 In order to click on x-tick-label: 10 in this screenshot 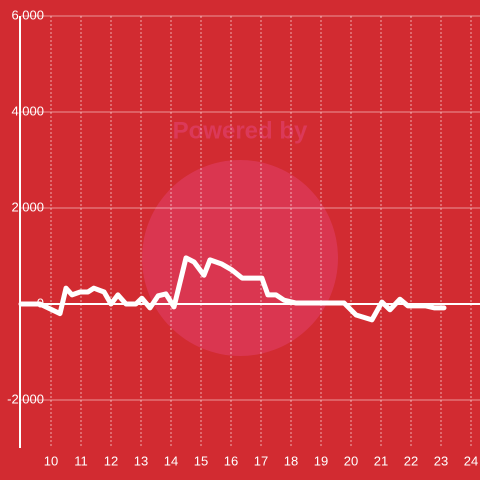, I will do `click(51, 460)`.